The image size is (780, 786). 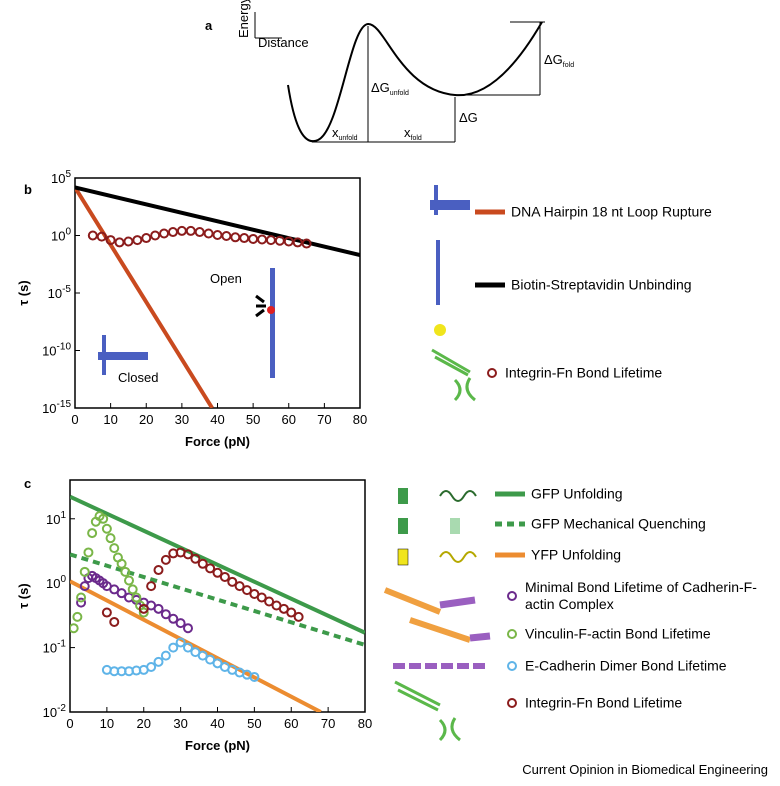 What do you see at coordinates (56, 518) in the screenshot?
I see `y-tick-label: 101` at bounding box center [56, 518].